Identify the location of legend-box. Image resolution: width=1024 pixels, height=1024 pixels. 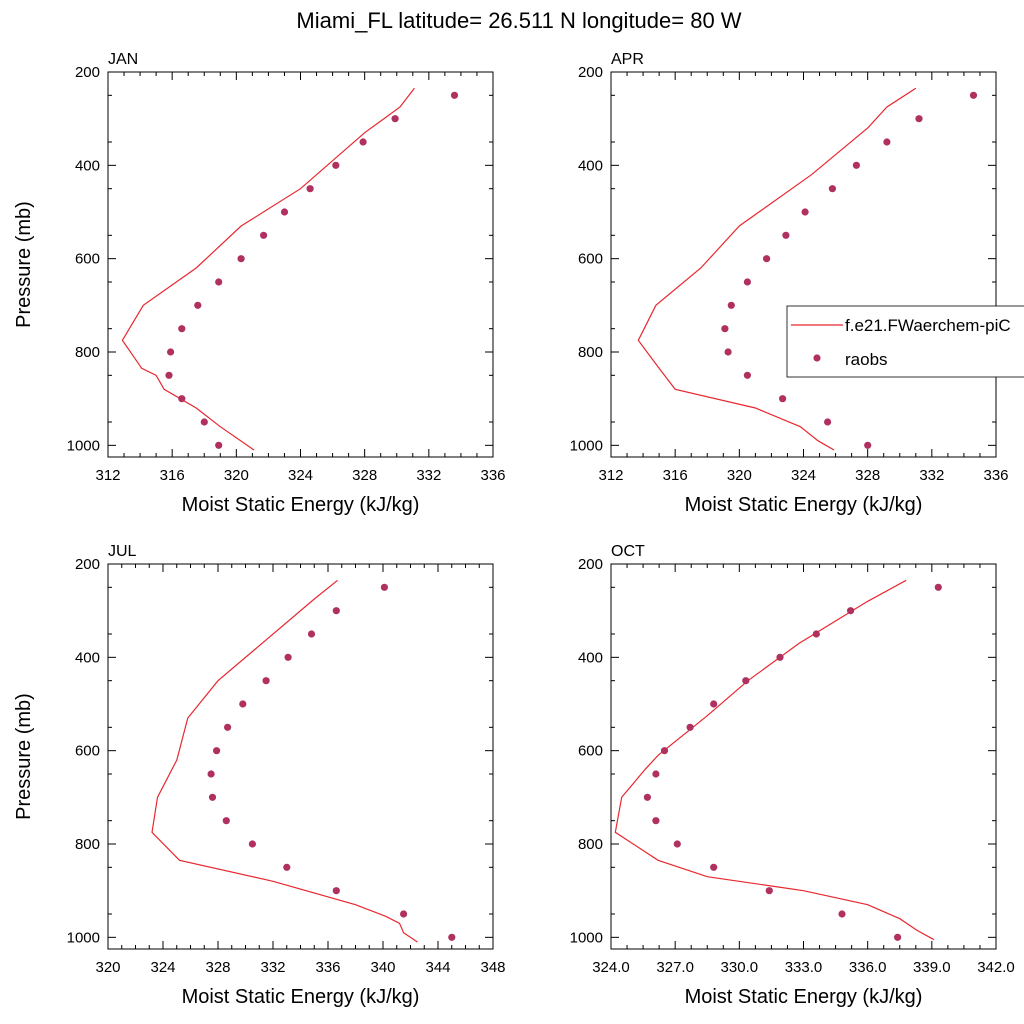
(905, 341).